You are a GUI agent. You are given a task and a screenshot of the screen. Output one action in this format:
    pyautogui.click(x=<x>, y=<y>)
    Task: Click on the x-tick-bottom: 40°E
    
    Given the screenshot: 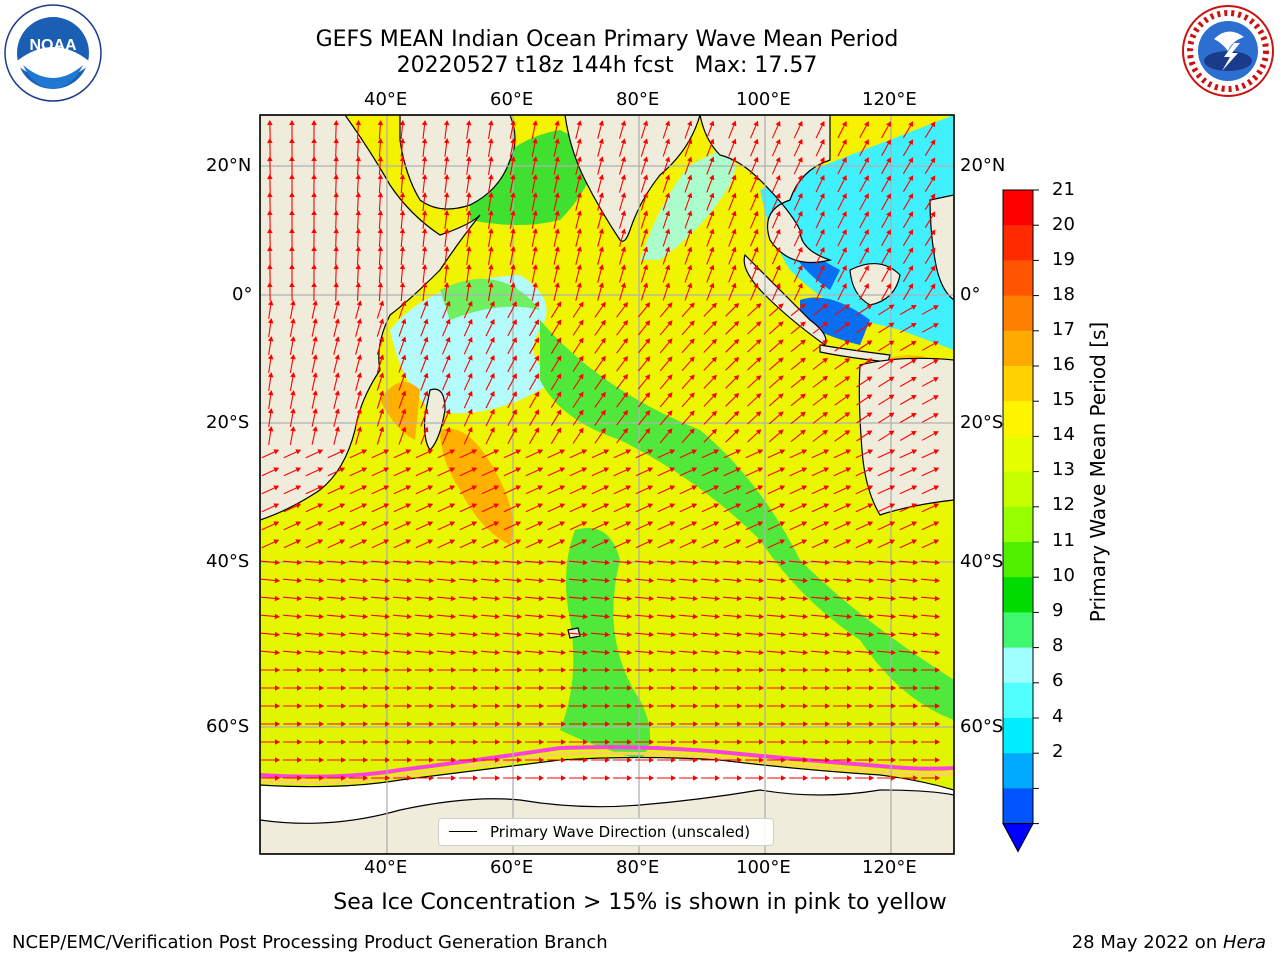 What is the action you would take?
    pyautogui.click(x=386, y=867)
    